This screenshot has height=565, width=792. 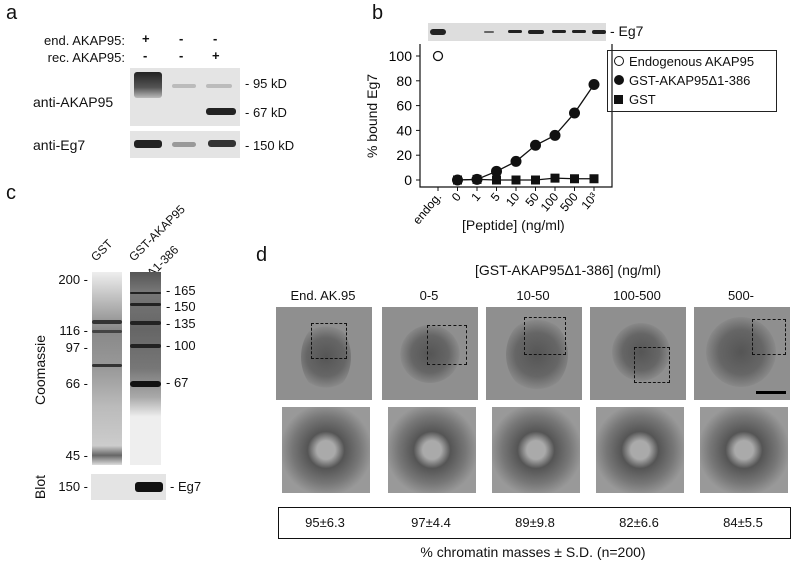 What do you see at coordinates (372, 116) in the screenshot?
I see `y-axis-label: % bound Eg7` at bounding box center [372, 116].